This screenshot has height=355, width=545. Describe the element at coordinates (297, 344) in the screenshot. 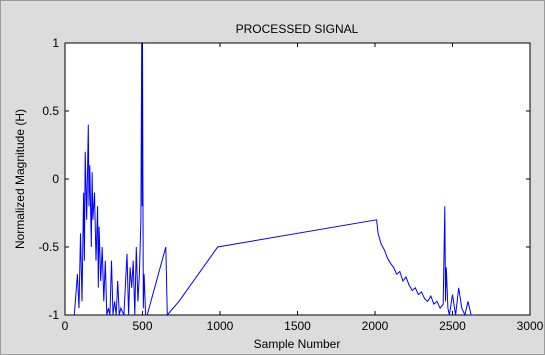

I see `x-axis-label: Sample Number` at that location.